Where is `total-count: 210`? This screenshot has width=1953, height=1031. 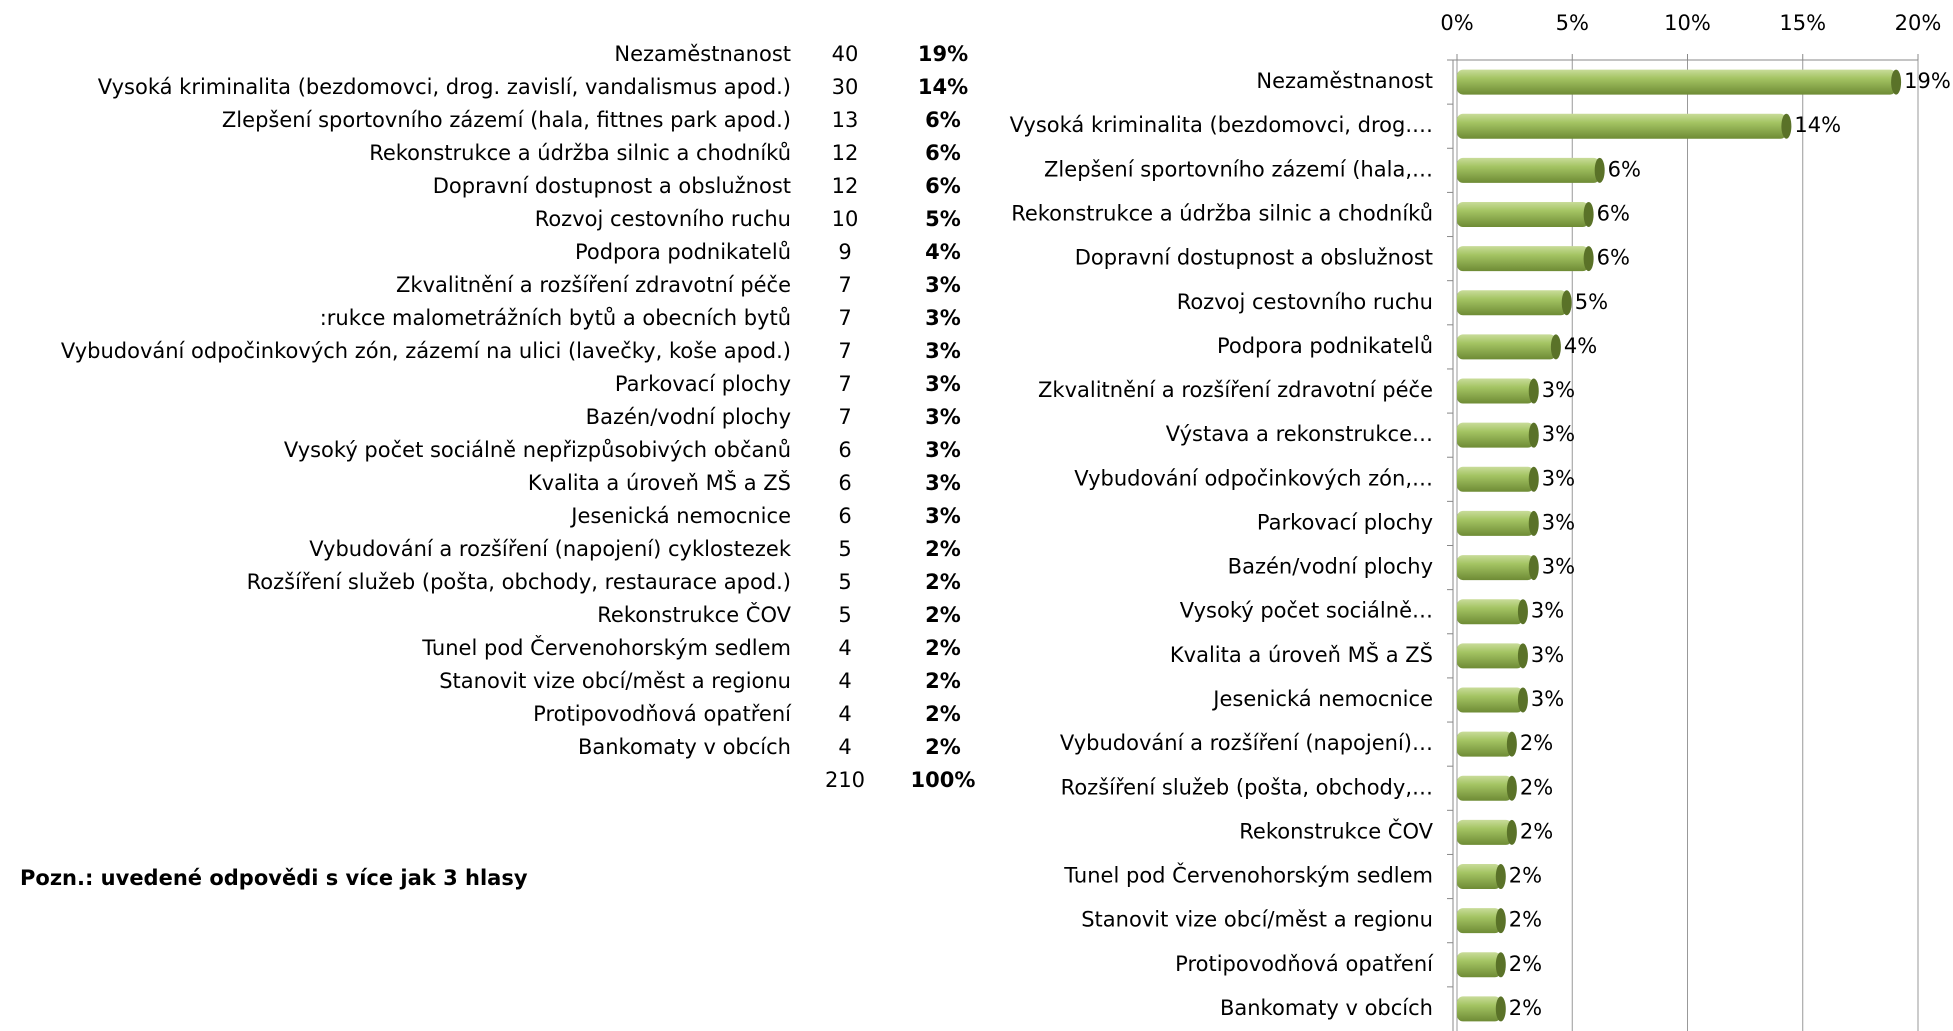 total-count: 210 is located at coordinates (845, 780).